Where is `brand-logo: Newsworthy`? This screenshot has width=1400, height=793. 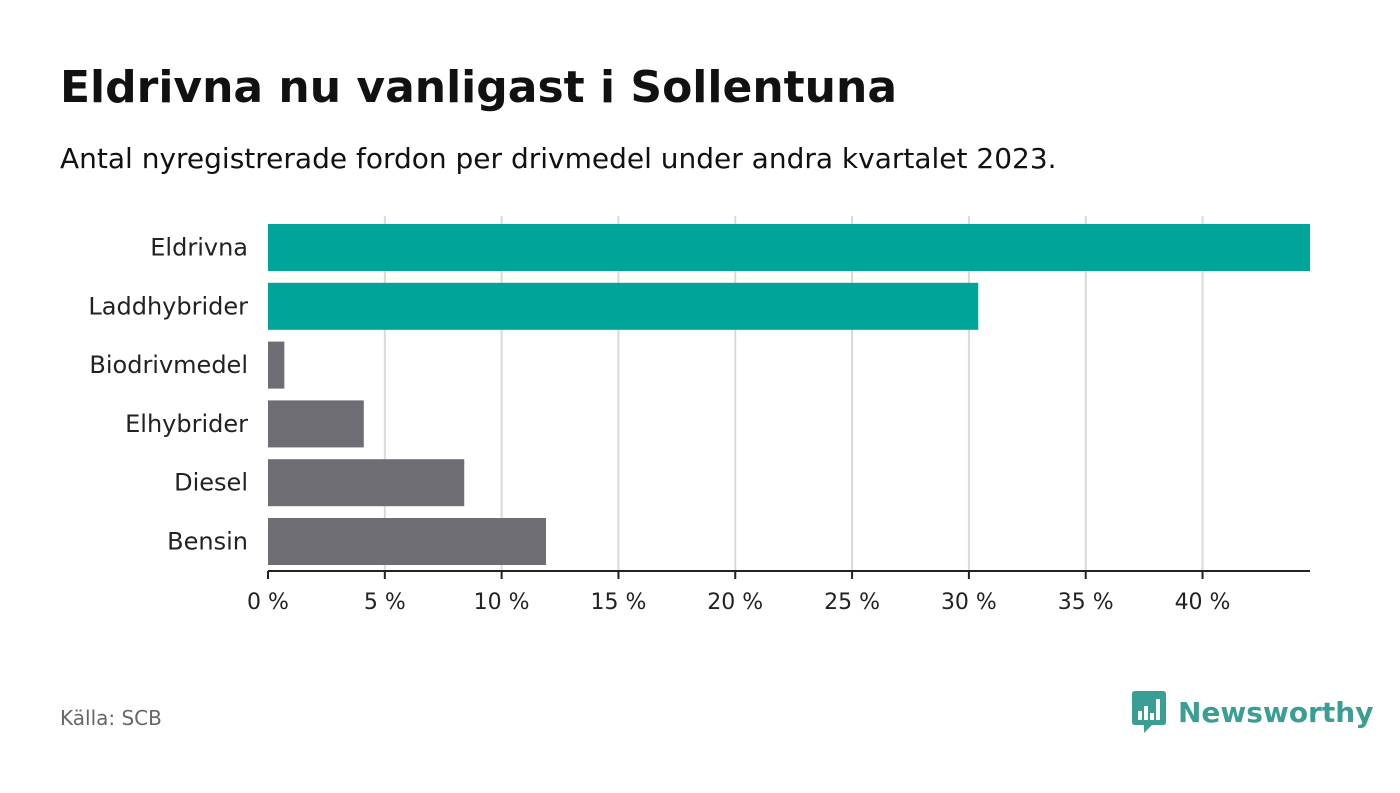 brand-logo: Newsworthy is located at coordinates (1252, 712).